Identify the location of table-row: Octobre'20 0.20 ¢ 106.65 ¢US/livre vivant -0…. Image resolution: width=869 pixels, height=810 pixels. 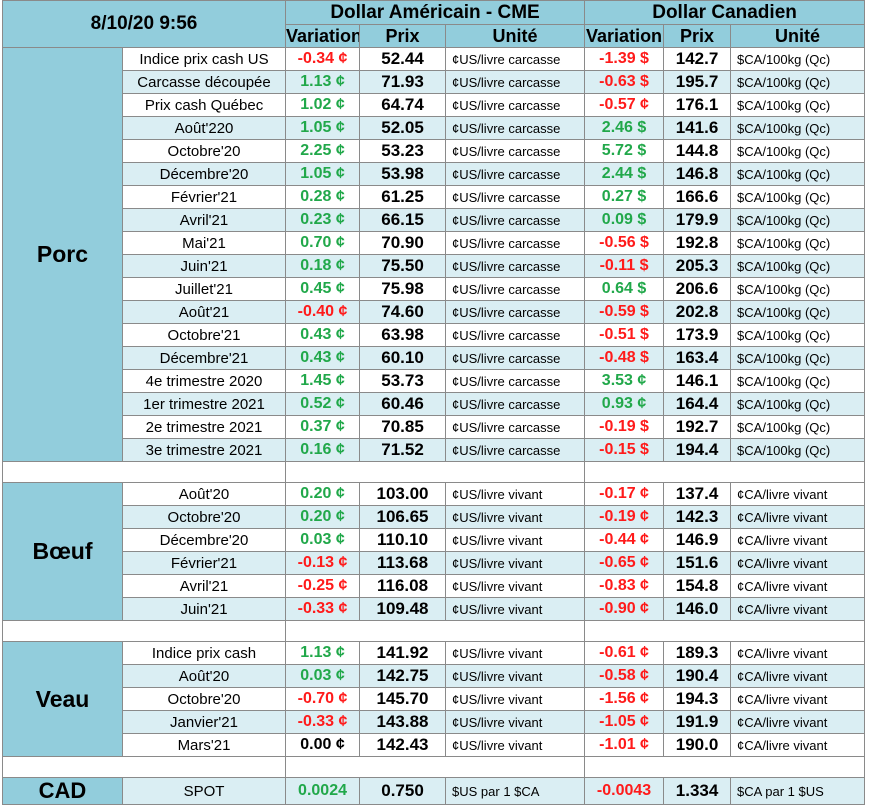
(434, 517).